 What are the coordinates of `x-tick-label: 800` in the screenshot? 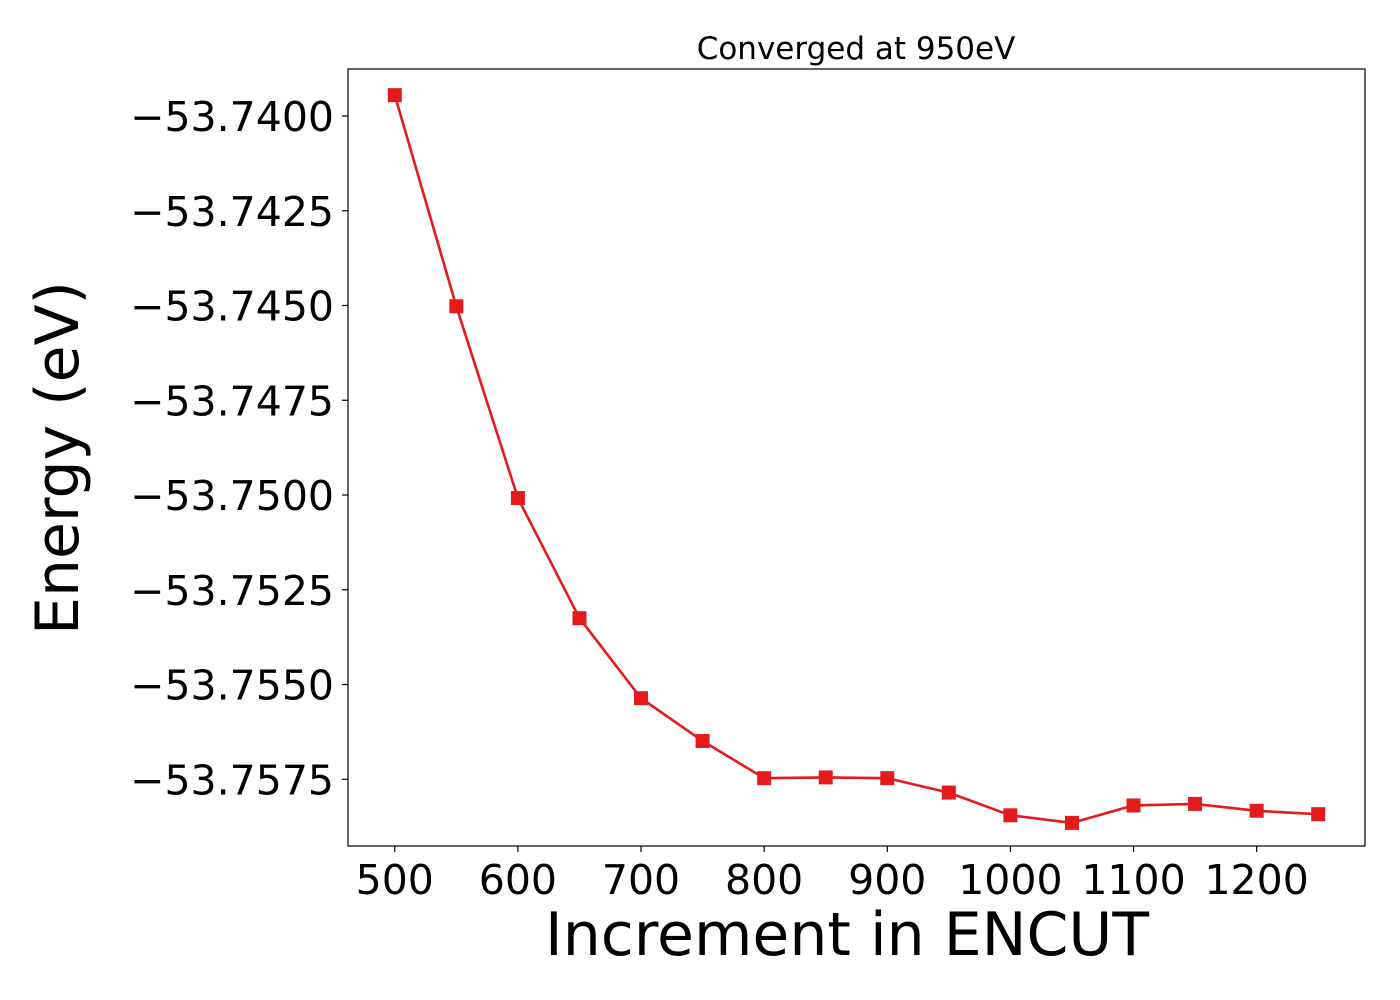 It's located at (764, 880).